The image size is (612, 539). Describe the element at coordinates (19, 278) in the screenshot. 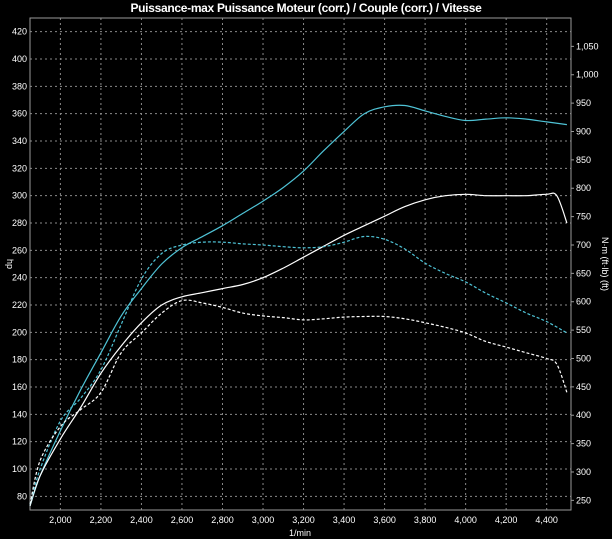

I see `y-left-tick-label: 240` at that location.